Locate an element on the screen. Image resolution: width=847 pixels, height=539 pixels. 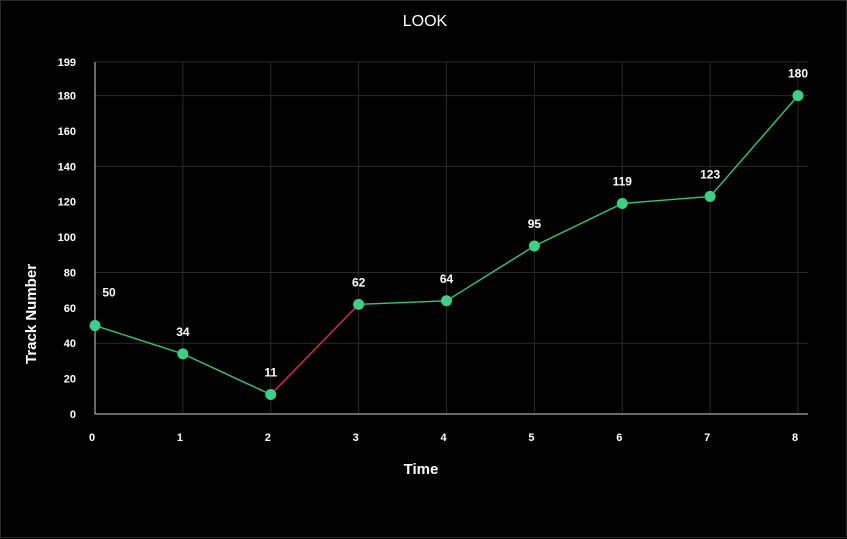
y-tick-label: 199 is located at coordinates (67, 63).